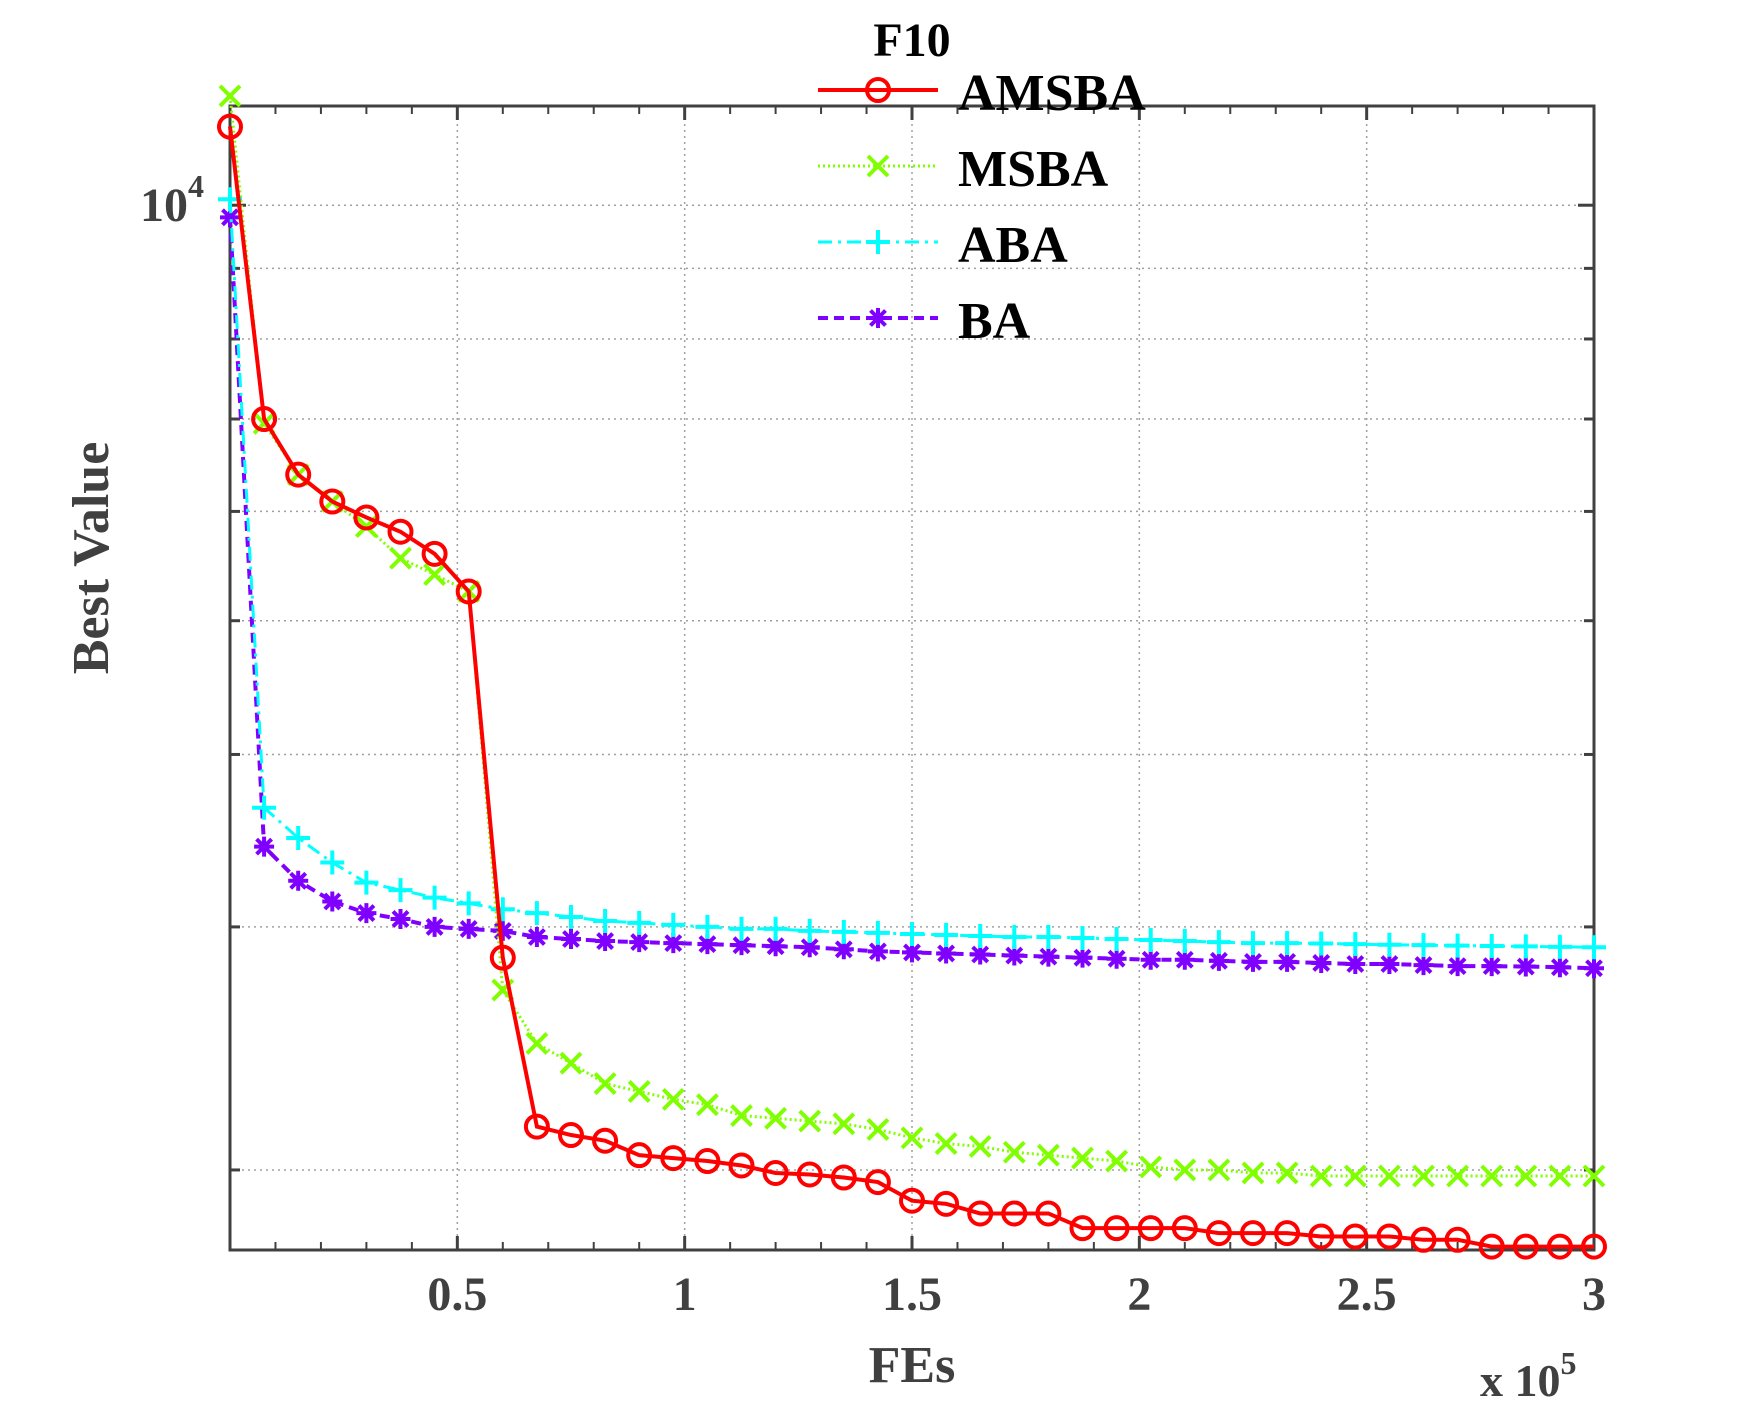 The width and height of the screenshot is (1752, 1401). I want to click on legend-item-msba: MSBA, so click(963, 169).